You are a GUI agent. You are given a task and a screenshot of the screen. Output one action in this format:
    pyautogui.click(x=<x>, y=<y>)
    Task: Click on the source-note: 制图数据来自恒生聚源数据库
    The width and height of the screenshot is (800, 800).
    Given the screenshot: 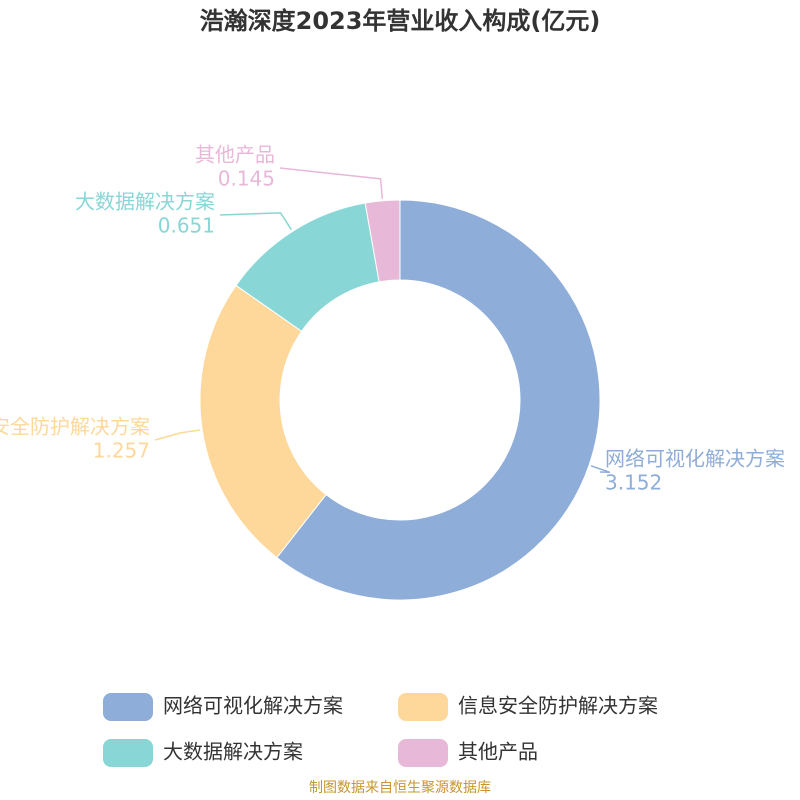 What is the action you would take?
    pyautogui.click(x=400, y=788)
    